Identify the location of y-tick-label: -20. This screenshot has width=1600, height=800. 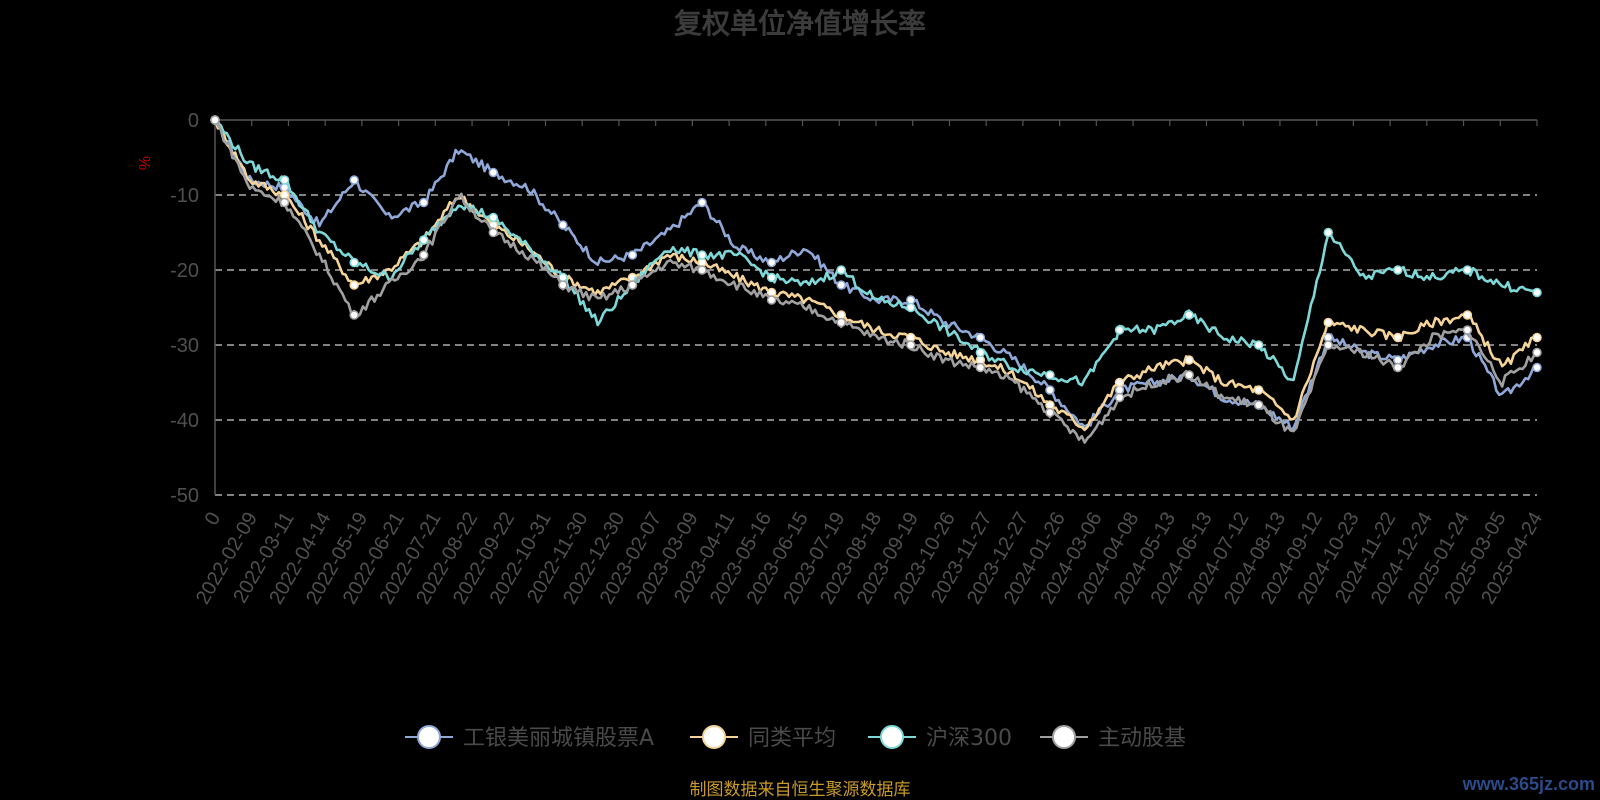
(184, 271).